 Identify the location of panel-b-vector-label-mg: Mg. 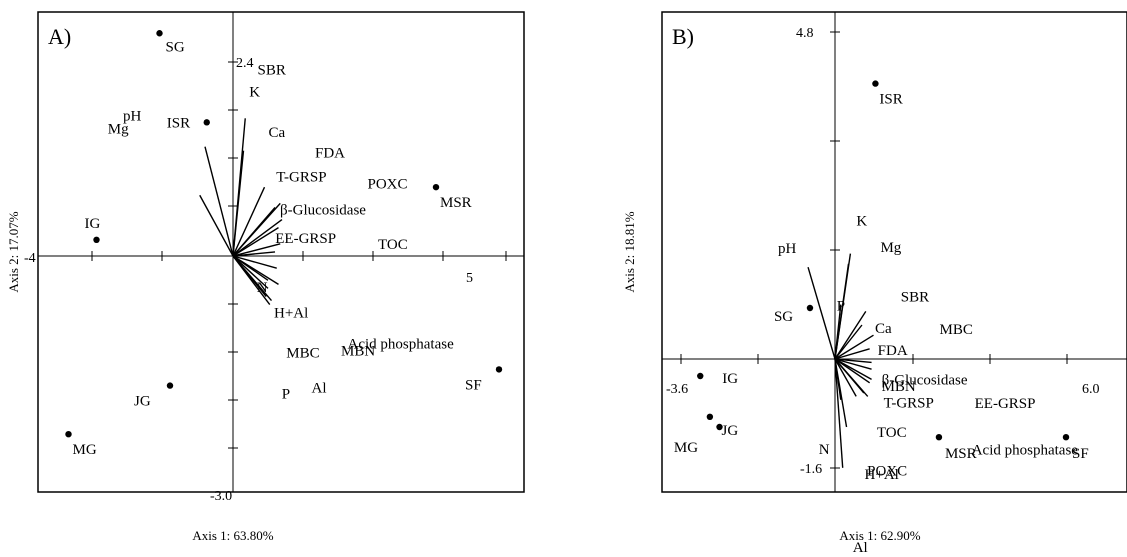
(890, 248).